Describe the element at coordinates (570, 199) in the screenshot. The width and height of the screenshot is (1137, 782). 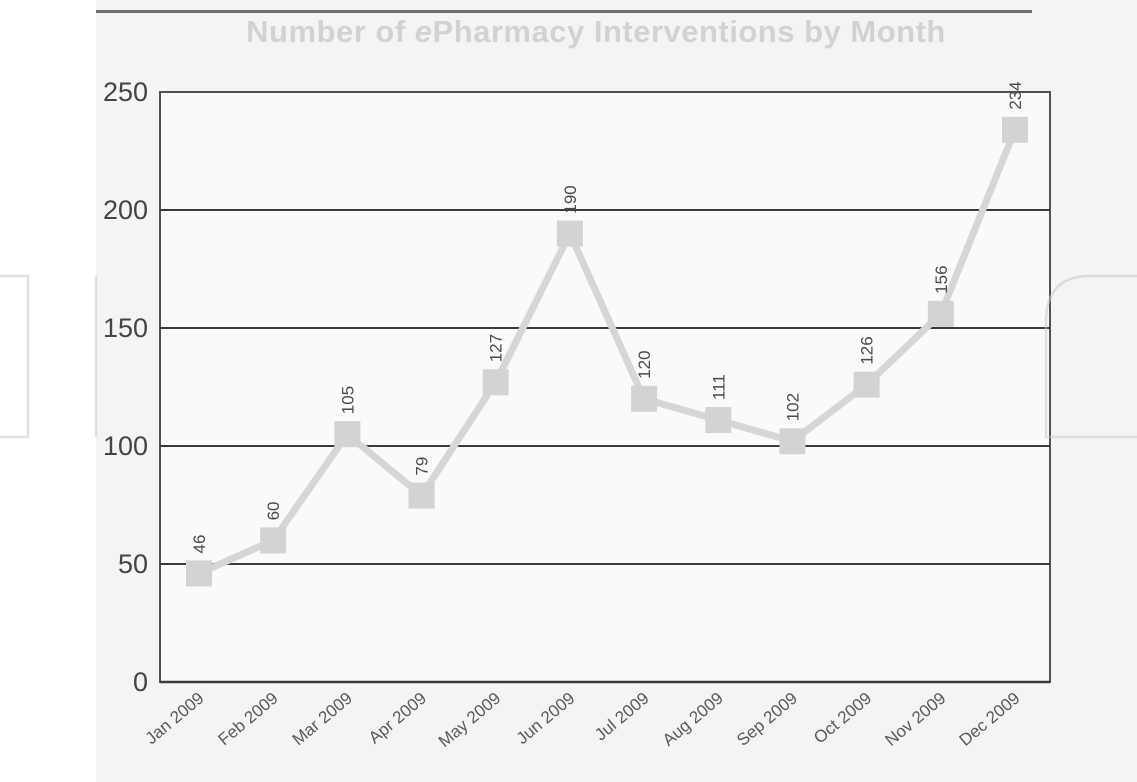
I see `data-label: 190` at that location.